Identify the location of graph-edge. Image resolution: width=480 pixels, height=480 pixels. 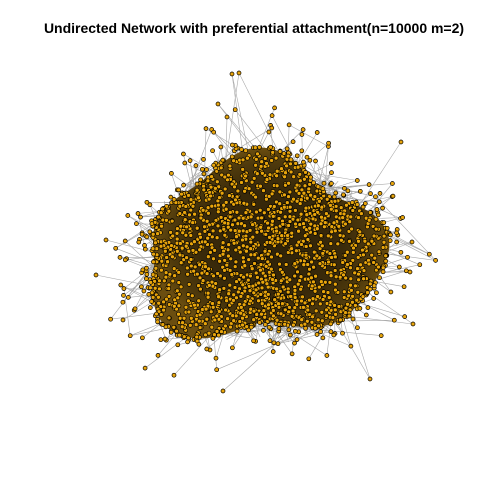
(129, 240).